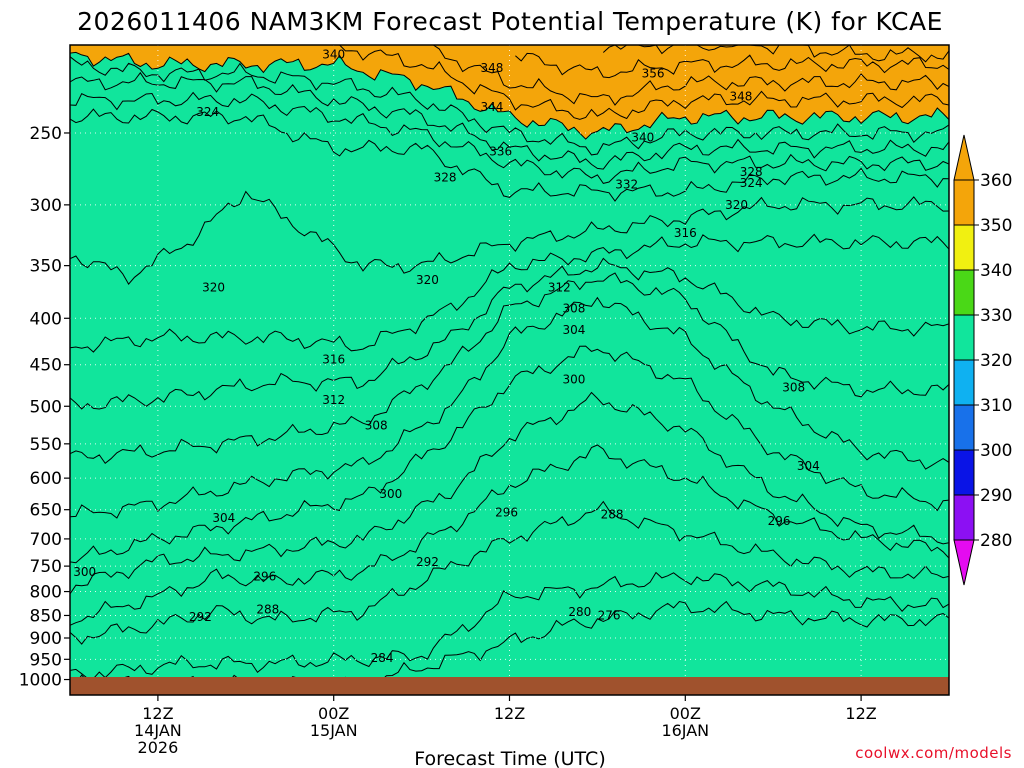 The image size is (1024, 768). Describe the element at coordinates (996, 271) in the screenshot. I see `colorbar-tick-label: 340` at that location.